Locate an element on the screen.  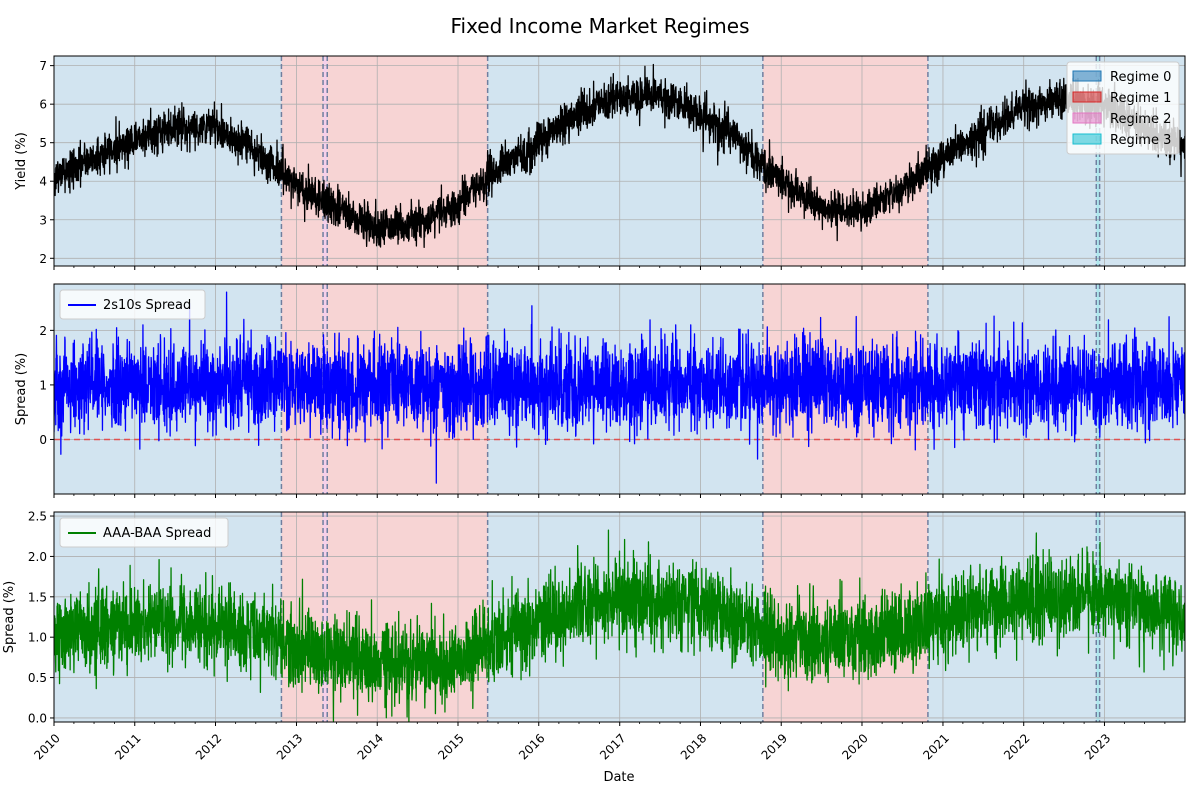
yield-legend-label-3: Regime 3 is located at coordinates (1140, 140).